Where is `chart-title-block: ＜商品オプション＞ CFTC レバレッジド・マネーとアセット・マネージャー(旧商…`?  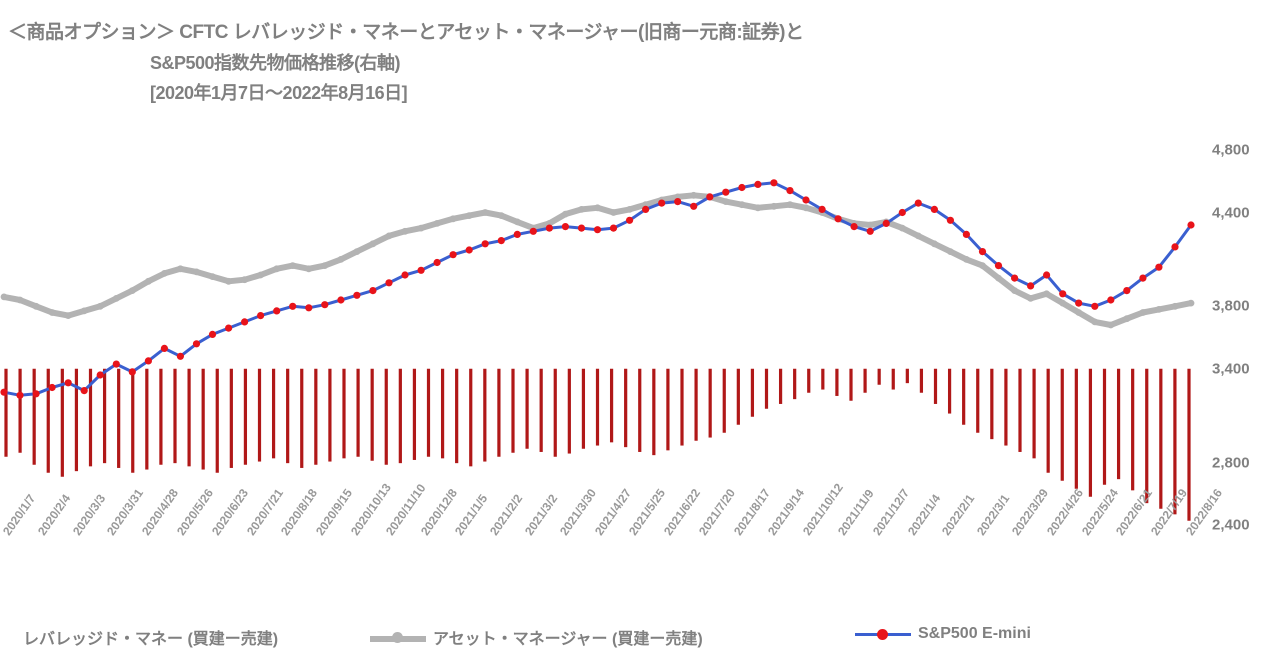 chart-title-block: ＜商品オプション＞ CFTC レバレッジド・マネーとアセット・マネージャー(旧商… is located at coordinates (500, 63).